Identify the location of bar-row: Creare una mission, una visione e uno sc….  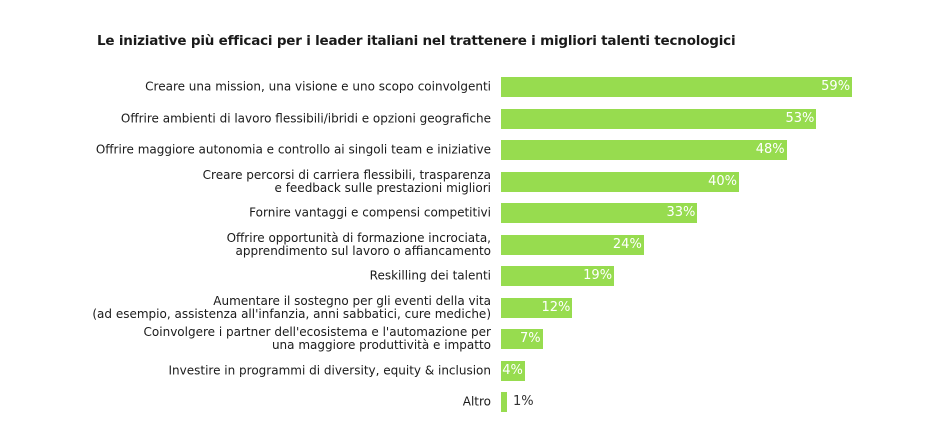
(465, 87).